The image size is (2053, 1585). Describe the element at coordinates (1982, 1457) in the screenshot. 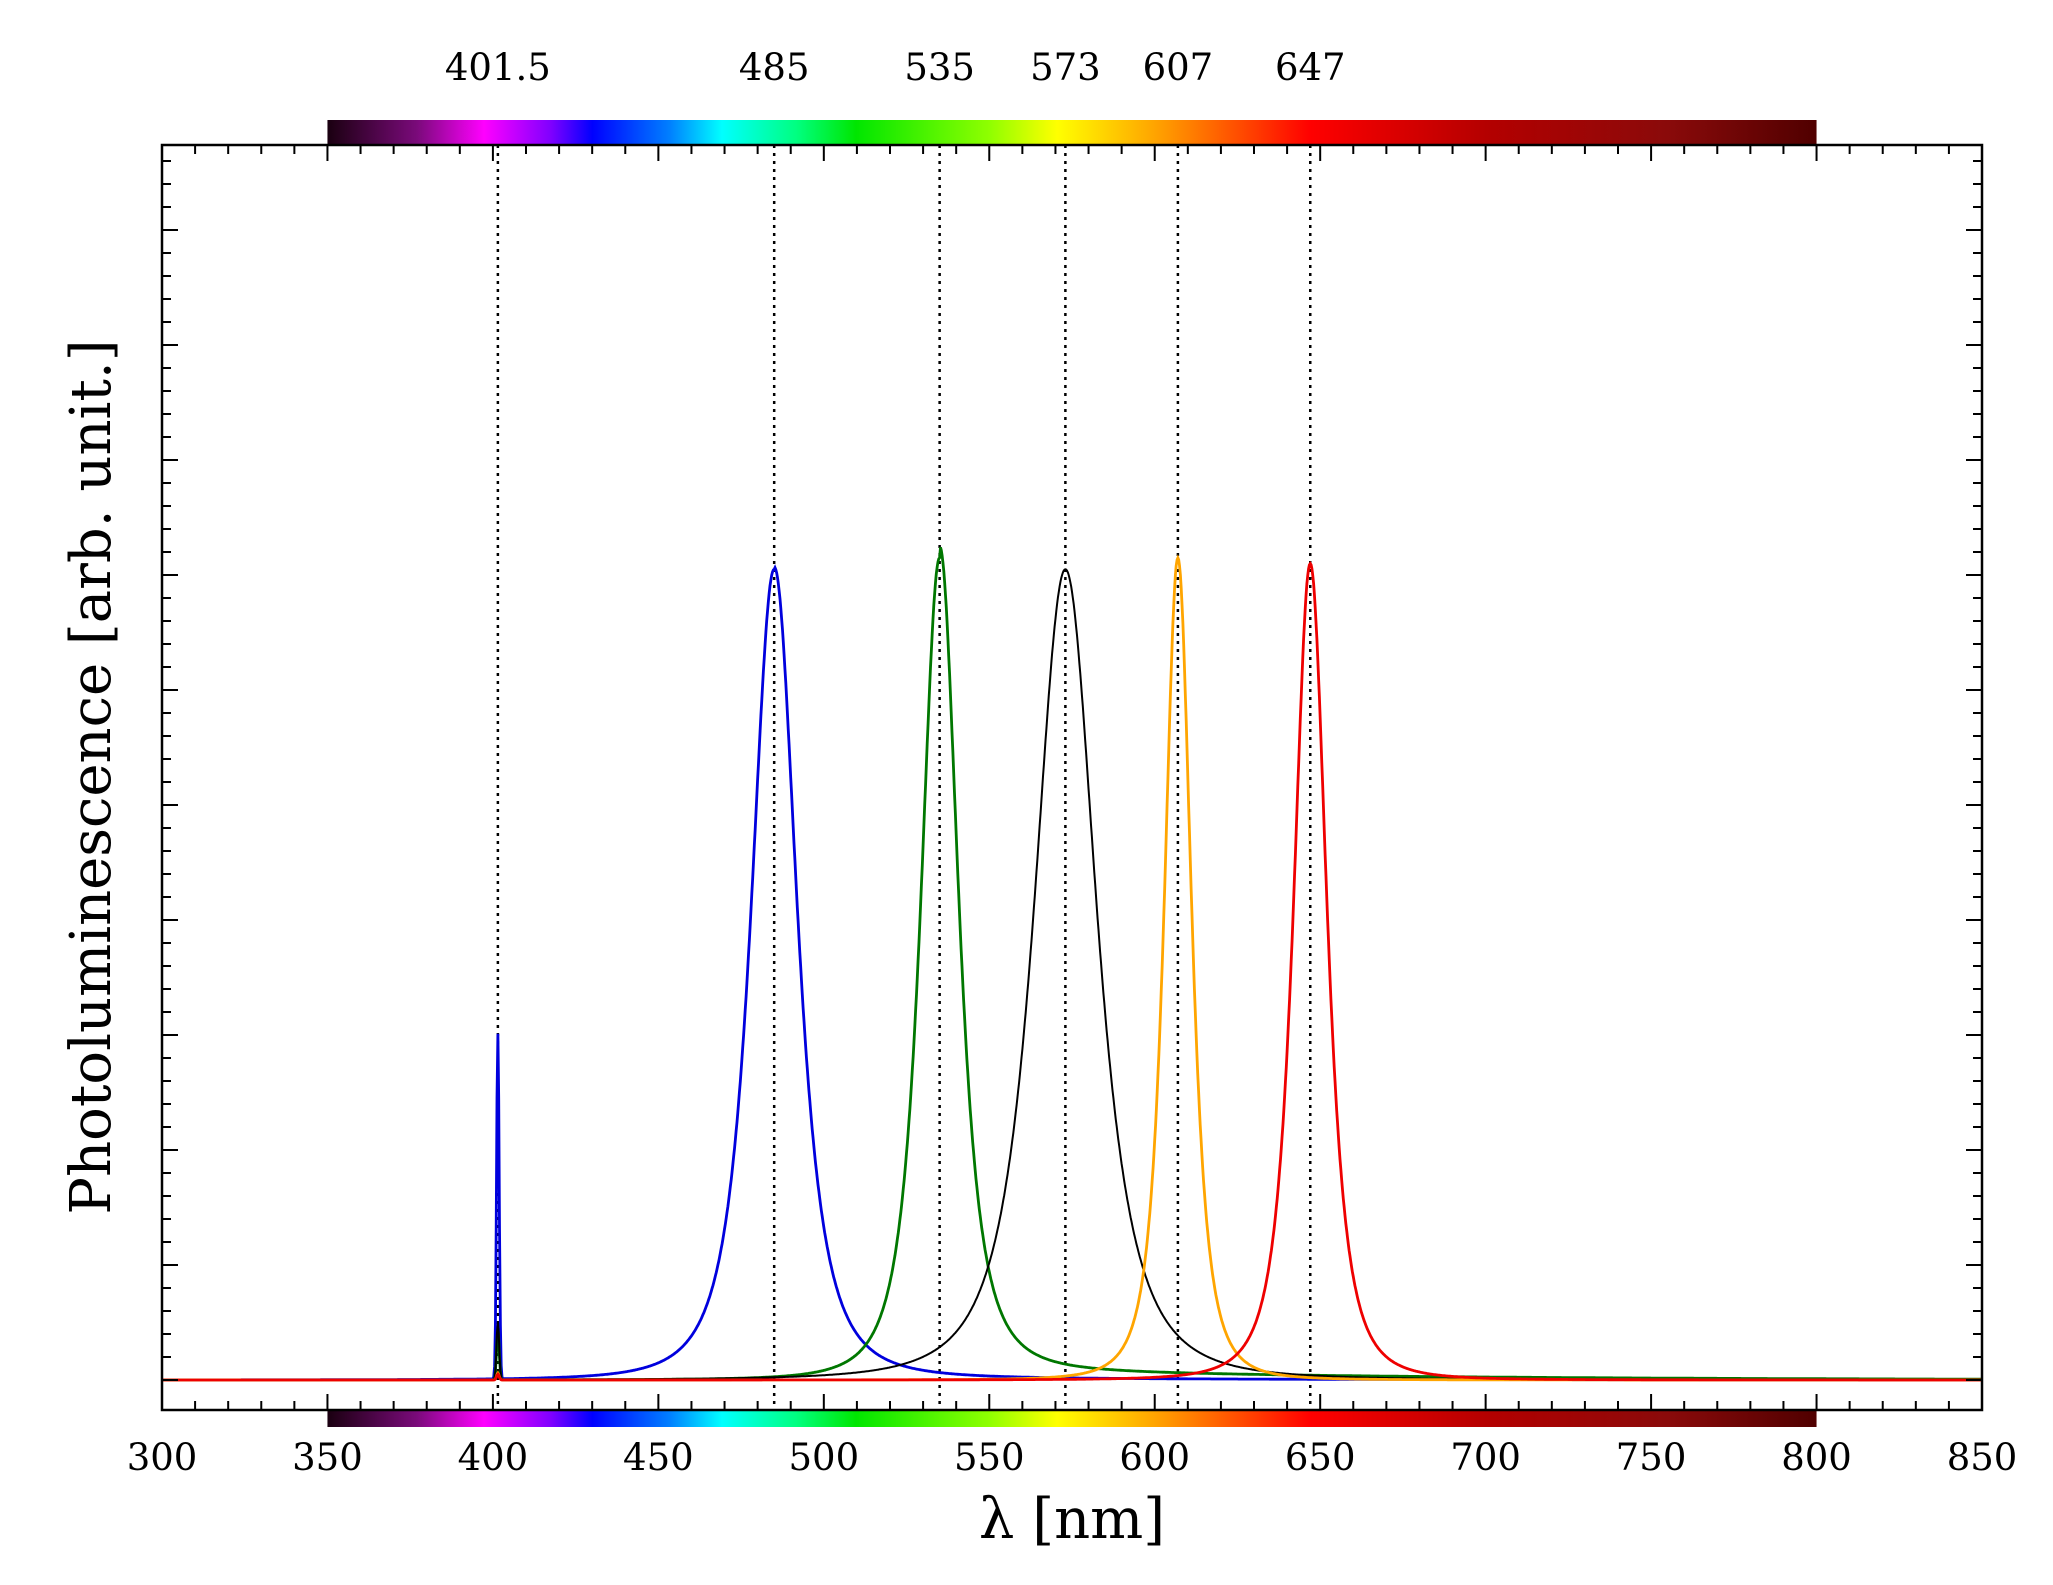

I see `x-tick-label: 850` at that location.